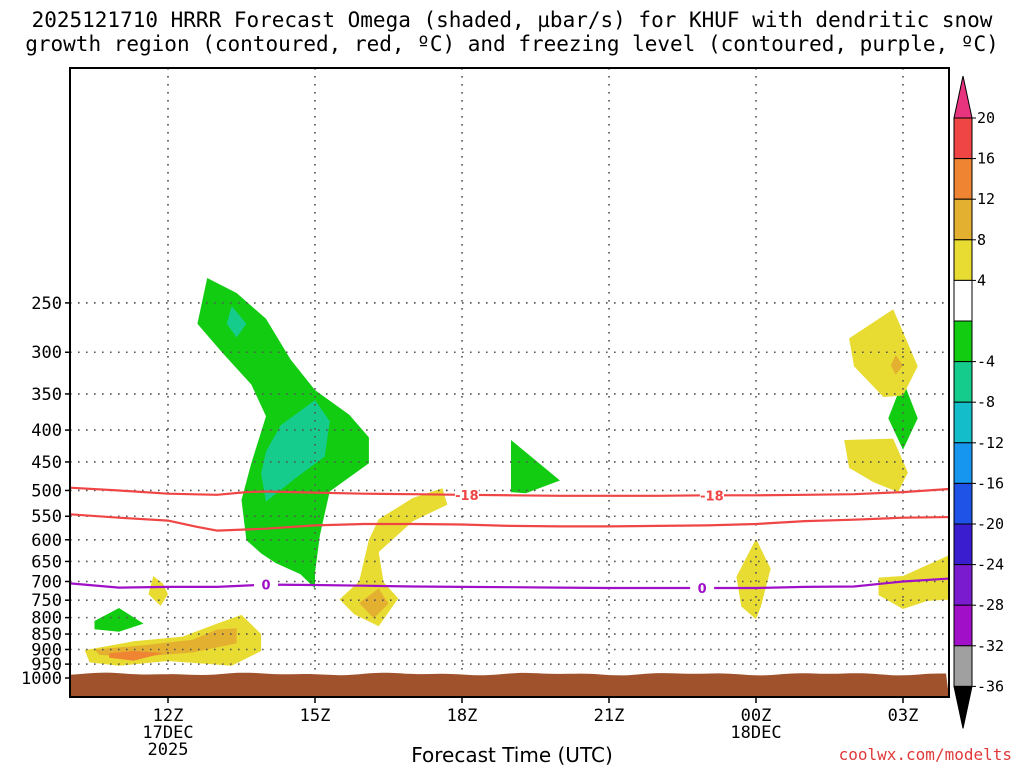  What do you see at coordinates (876, 465) in the screenshot?
I see `omega-region-subsidence-mid-02z` at bounding box center [876, 465].